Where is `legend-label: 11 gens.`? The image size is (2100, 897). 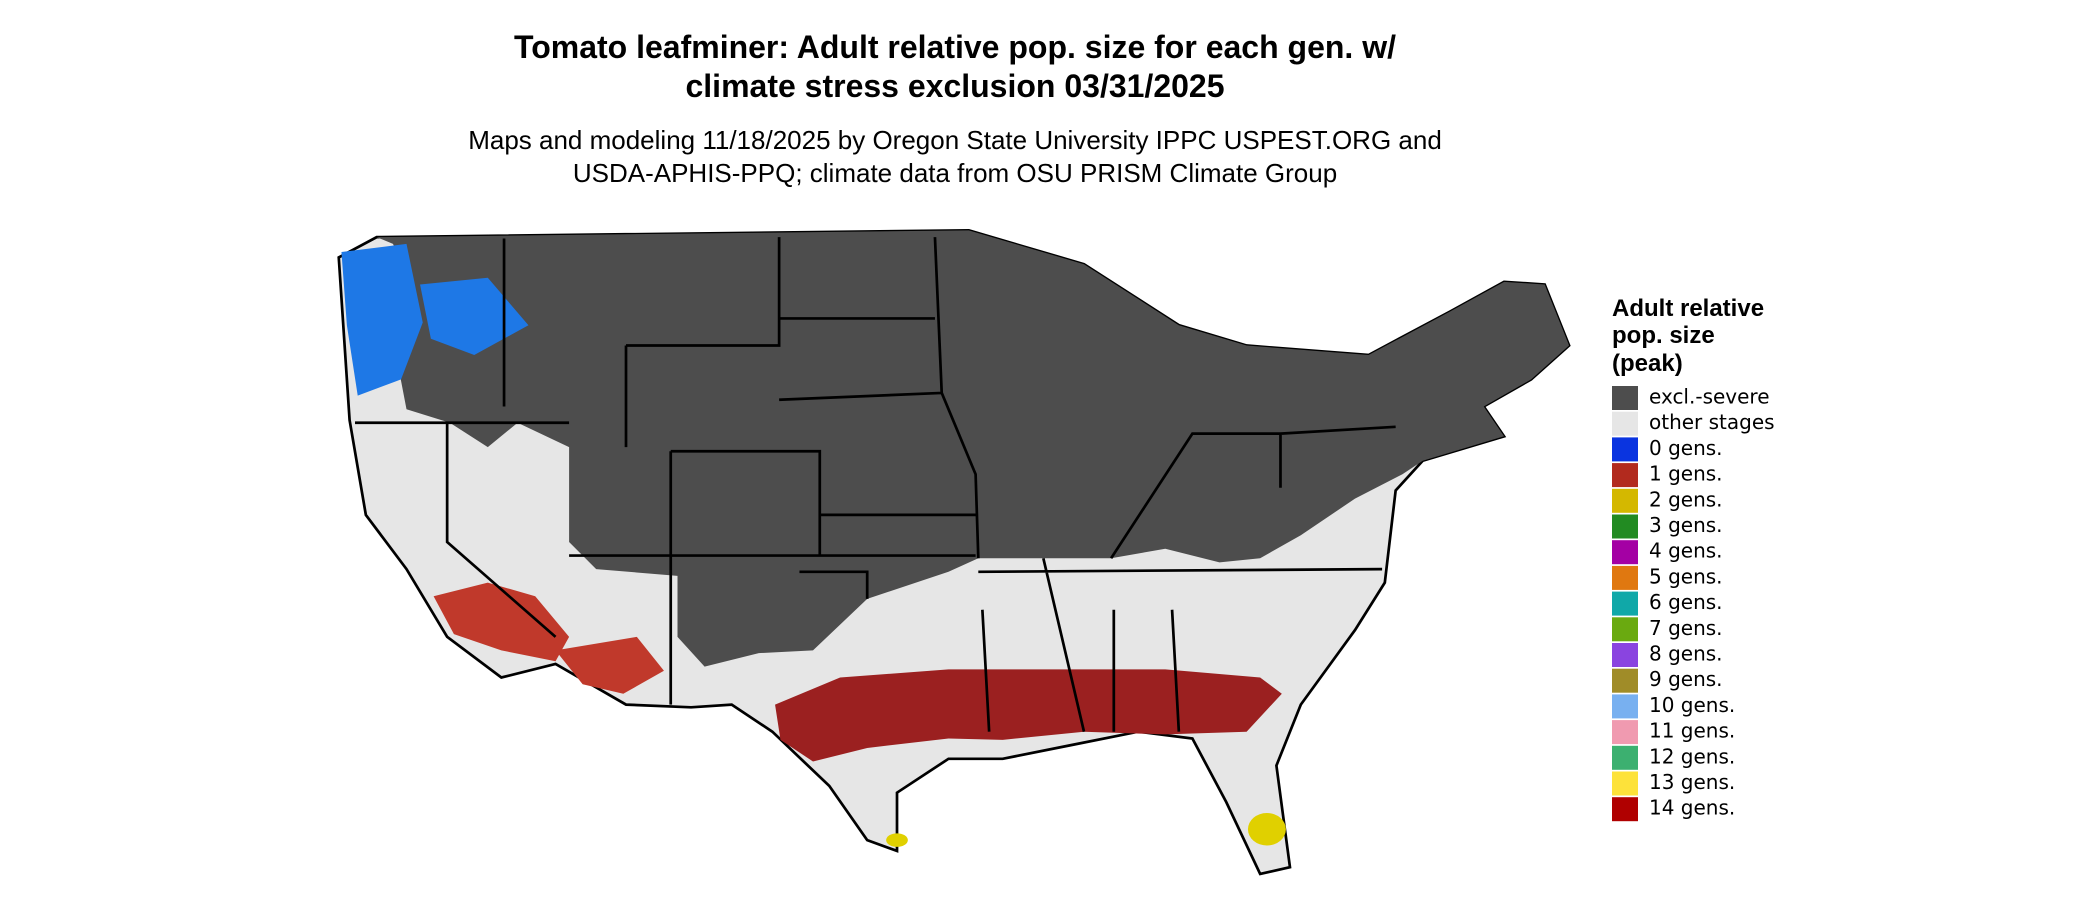
legend-label: 11 gens. is located at coordinates (1692, 731).